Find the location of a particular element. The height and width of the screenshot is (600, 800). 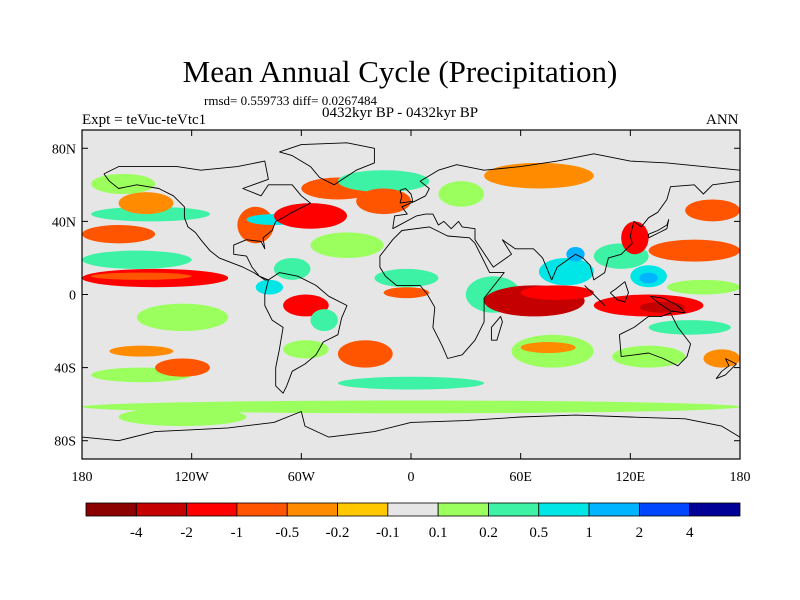

coastline-british-isles is located at coordinates (406, 196).